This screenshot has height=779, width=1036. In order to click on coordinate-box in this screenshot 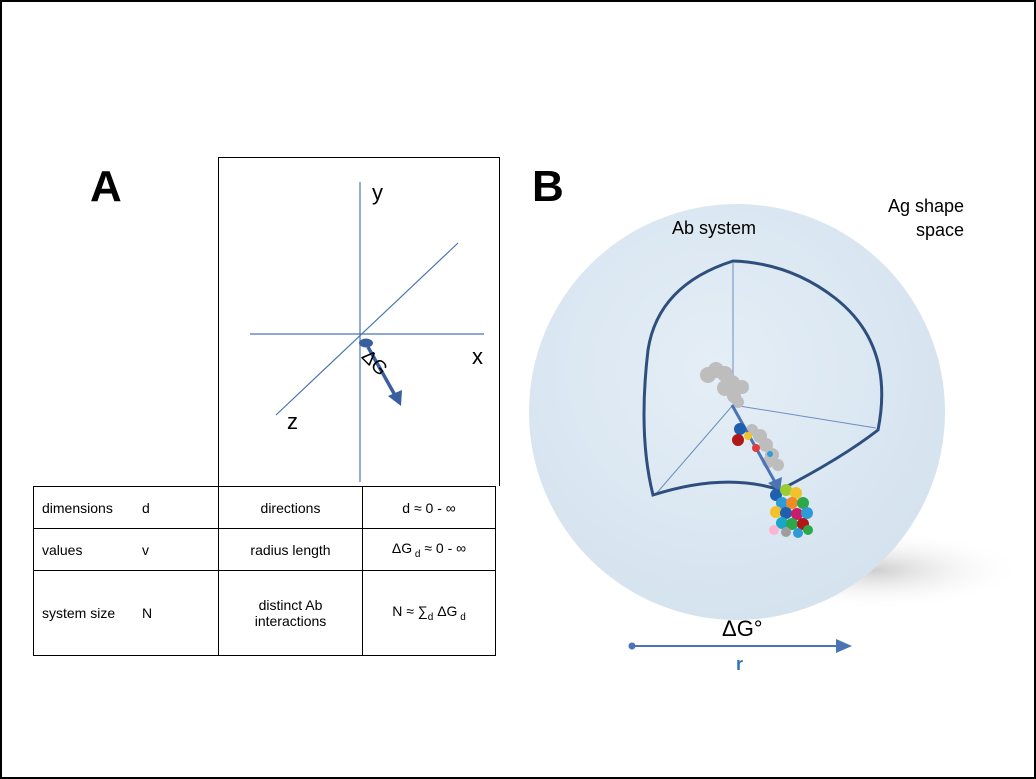, I will do `click(359, 321)`.